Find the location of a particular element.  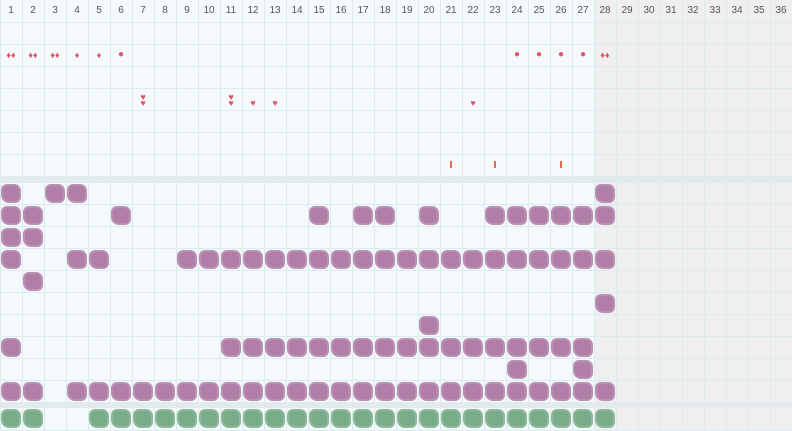

day-label: 26 is located at coordinates (561, 10).